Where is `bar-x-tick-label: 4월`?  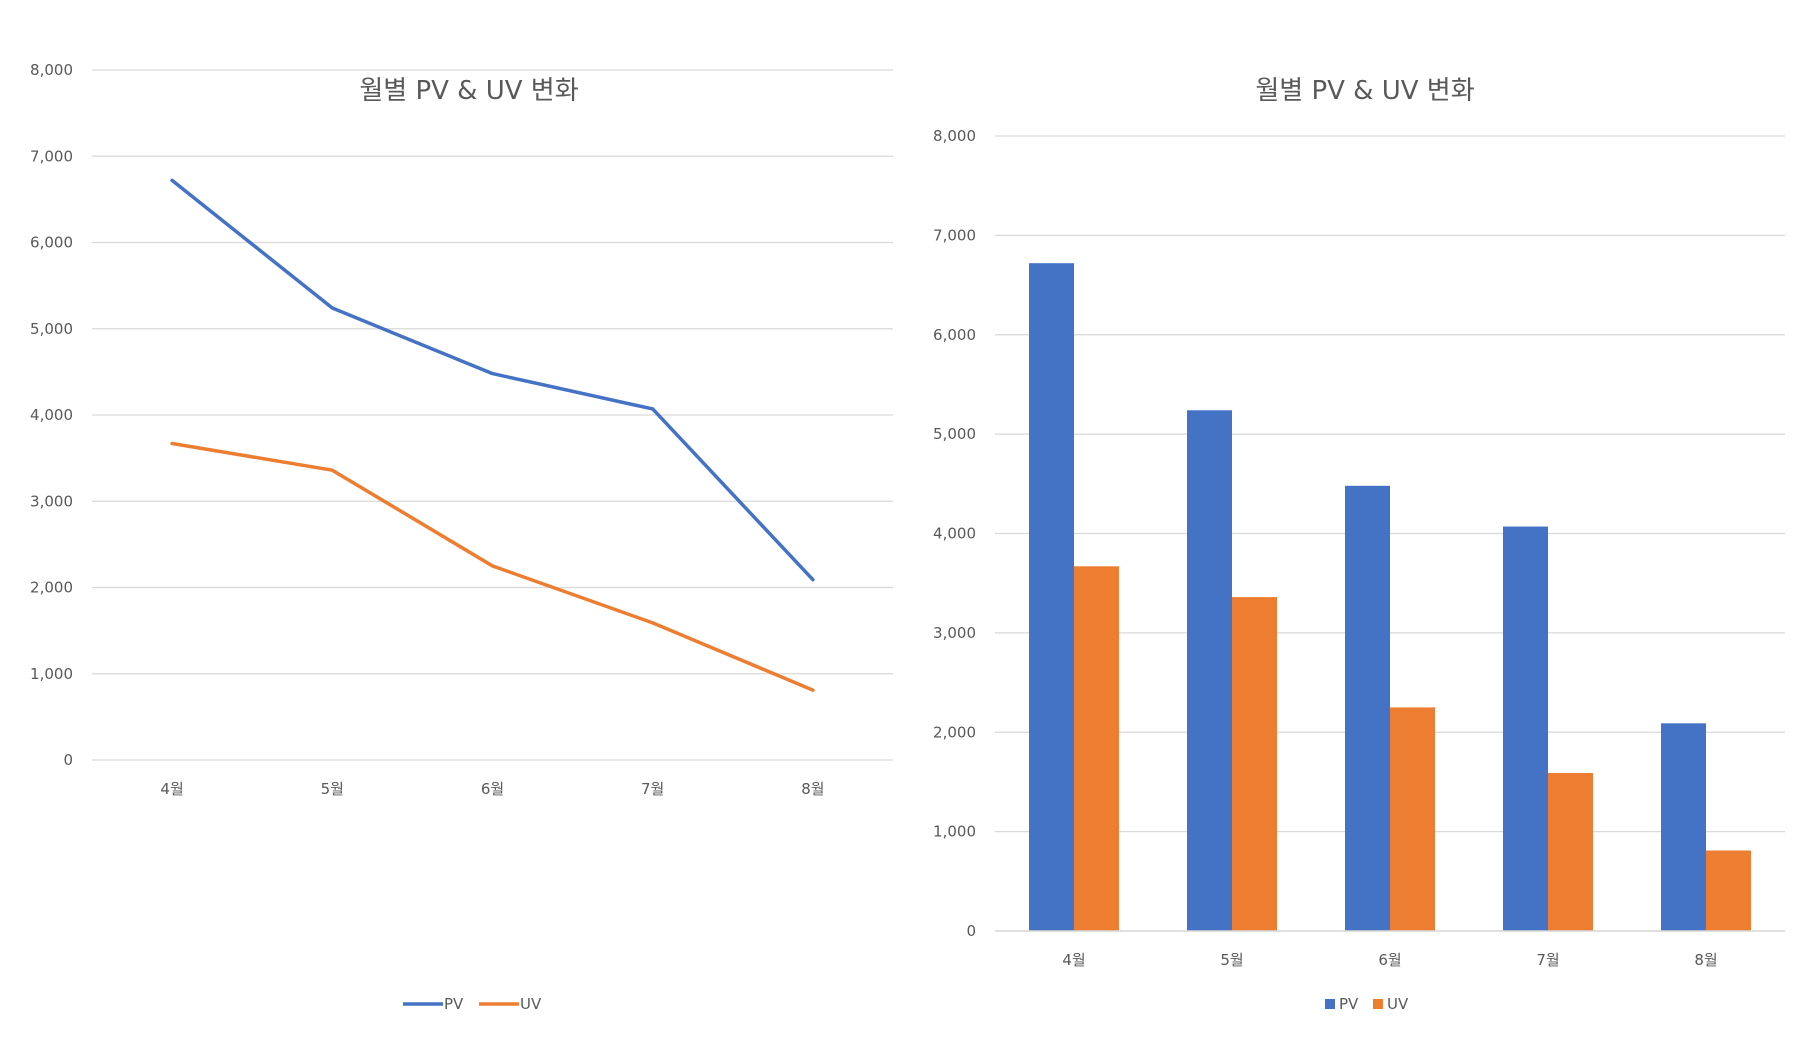
bar-x-tick-label: 4월 is located at coordinates (1073, 960).